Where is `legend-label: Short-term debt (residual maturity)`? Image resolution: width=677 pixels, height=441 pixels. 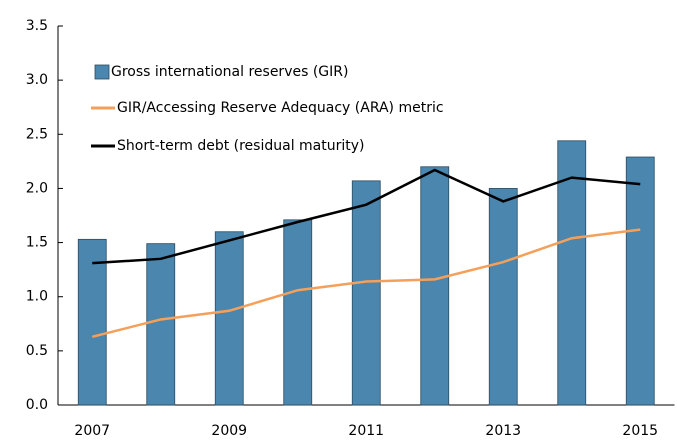 legend-label: Short-term debt (residual maturity) is located at coordinates (241, 146).